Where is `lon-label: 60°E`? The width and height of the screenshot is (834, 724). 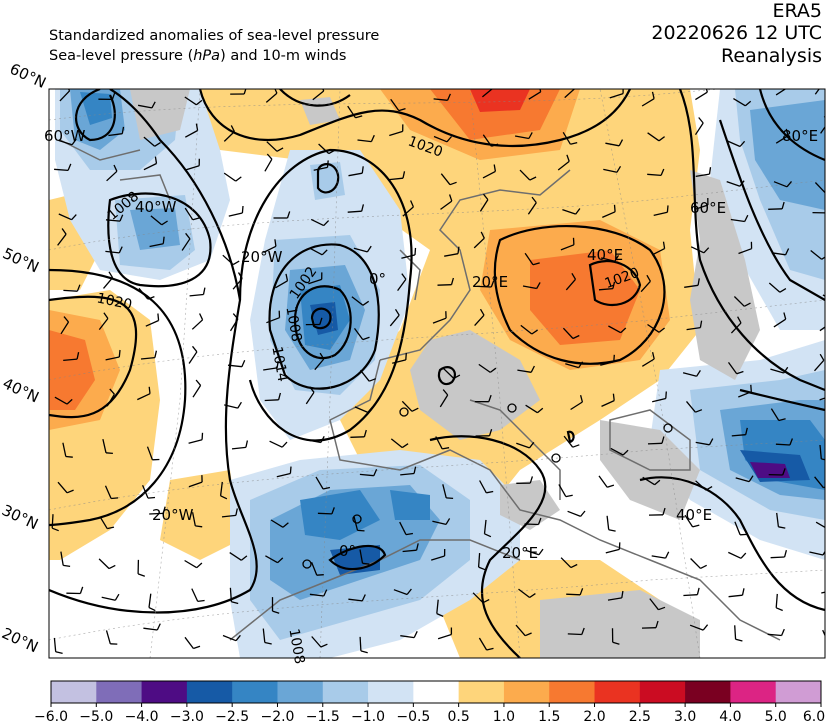
lon-label: 60°E is located at coordinates (708, 208).